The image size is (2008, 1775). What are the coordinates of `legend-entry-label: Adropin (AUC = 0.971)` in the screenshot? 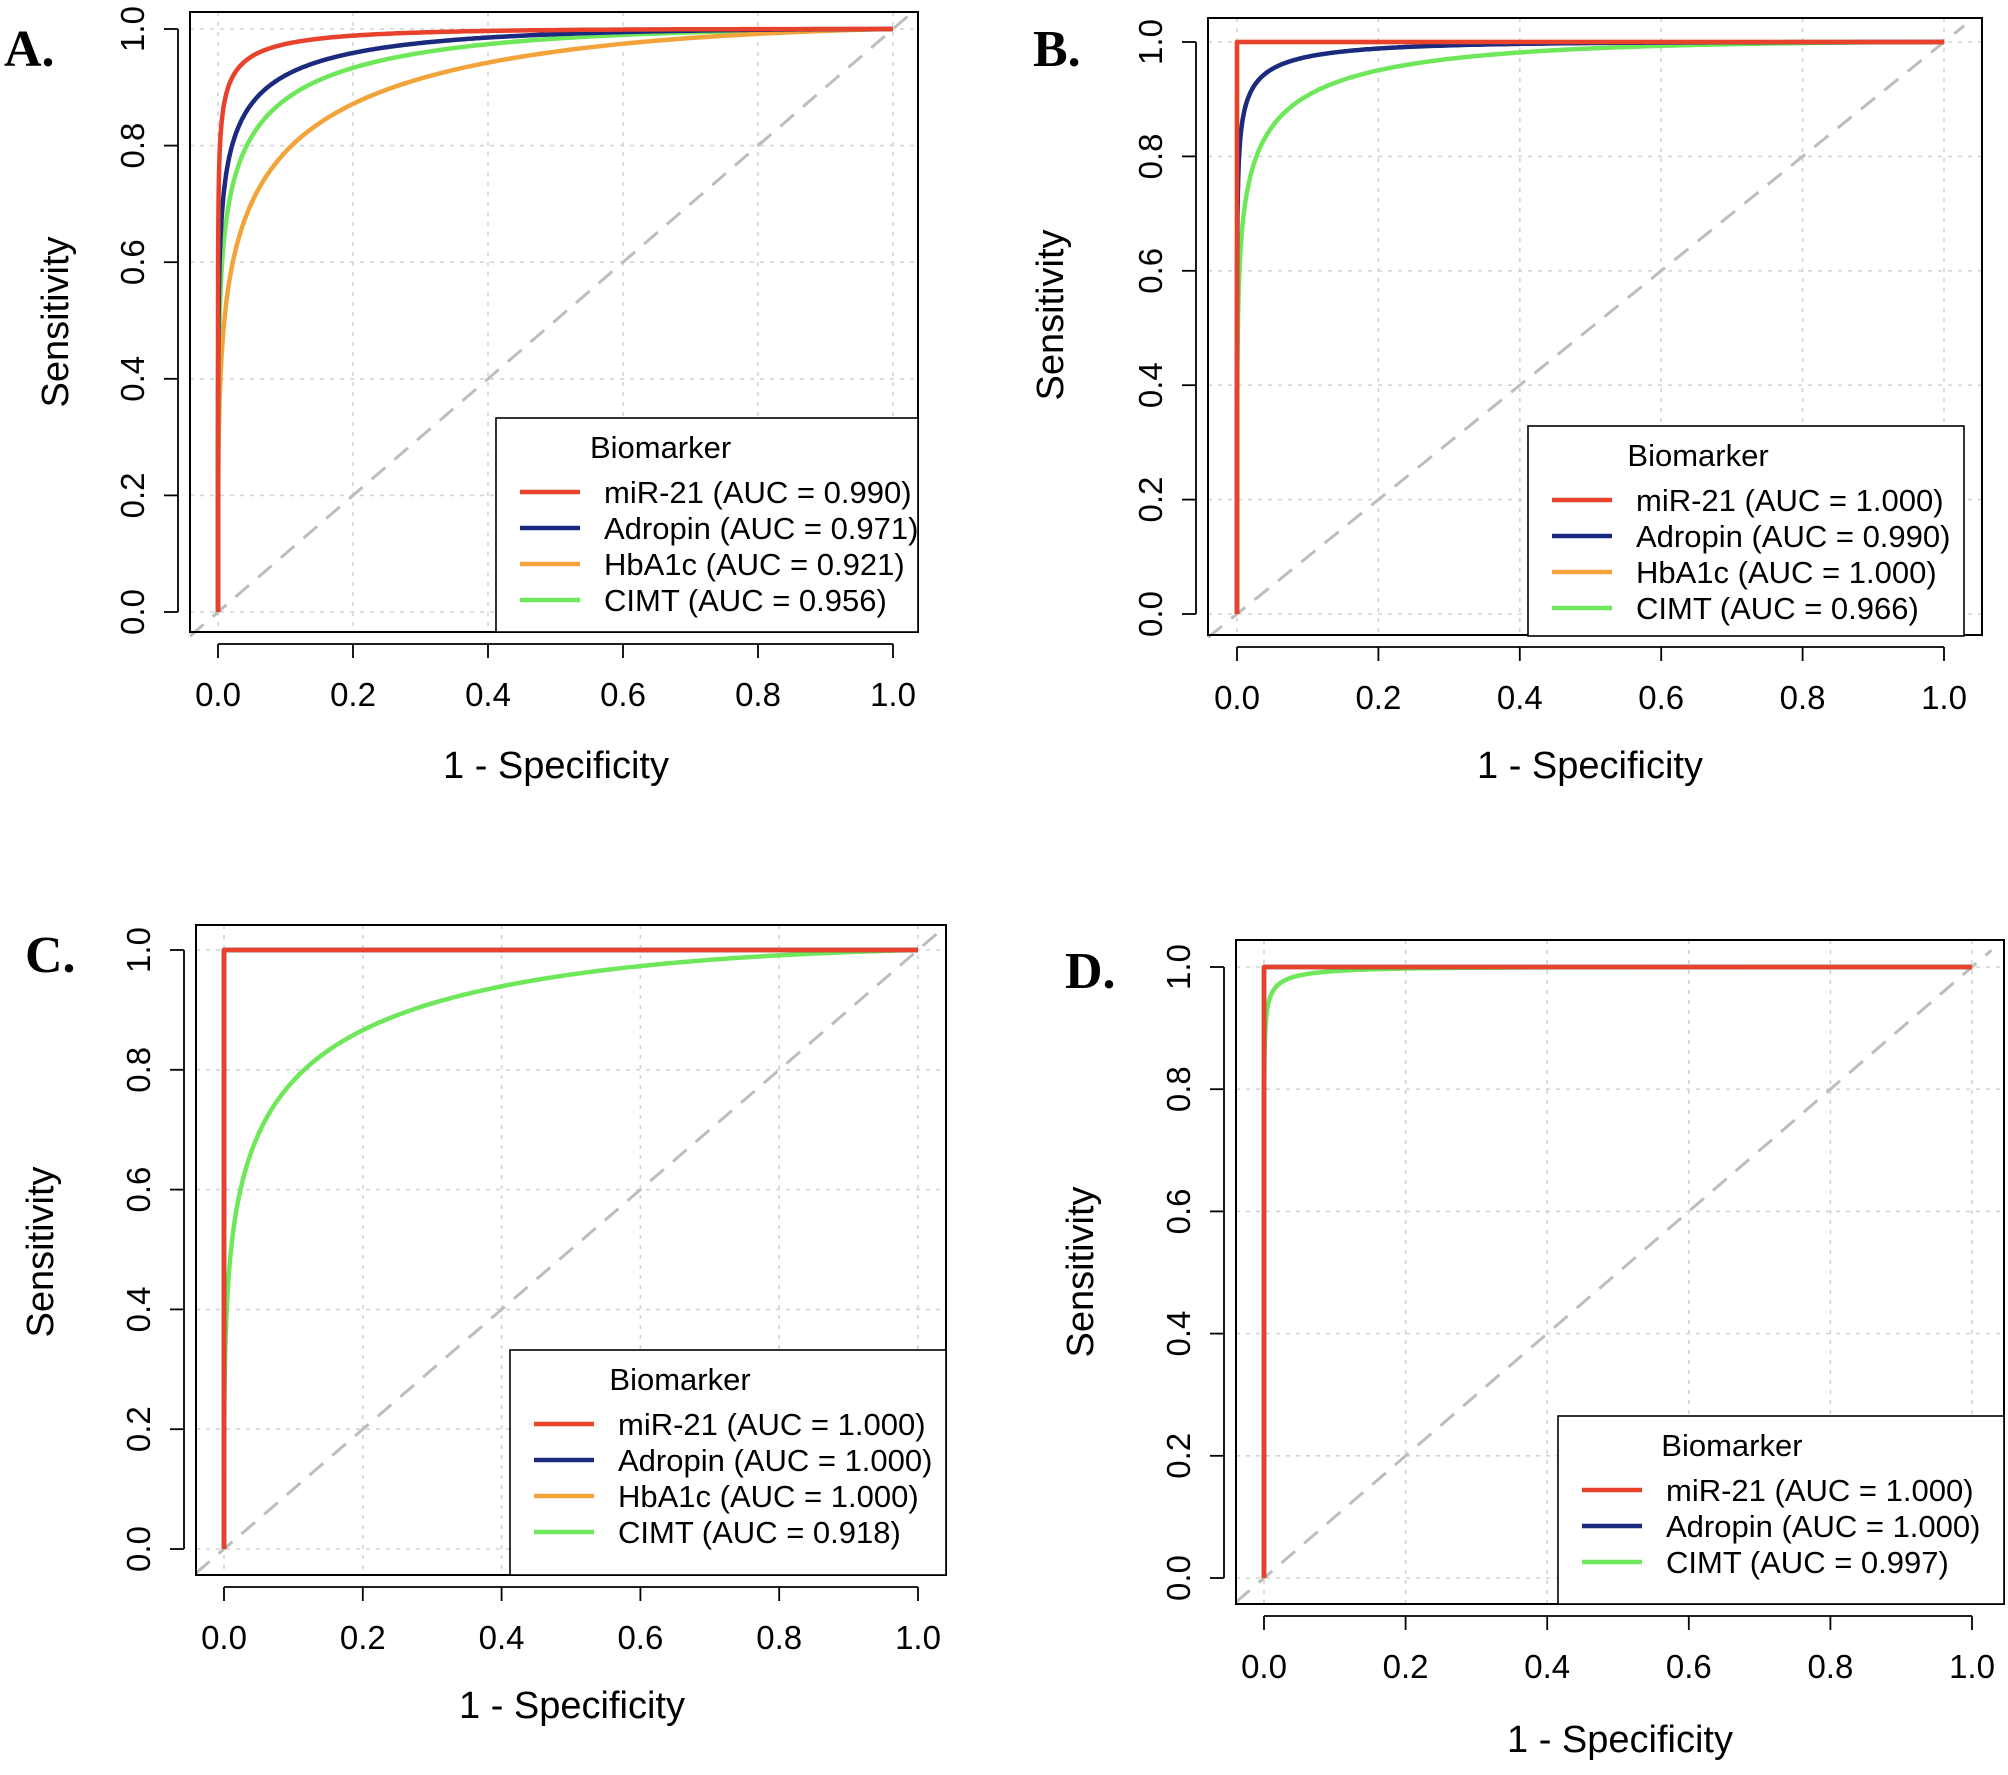 It's located at (761, 528).